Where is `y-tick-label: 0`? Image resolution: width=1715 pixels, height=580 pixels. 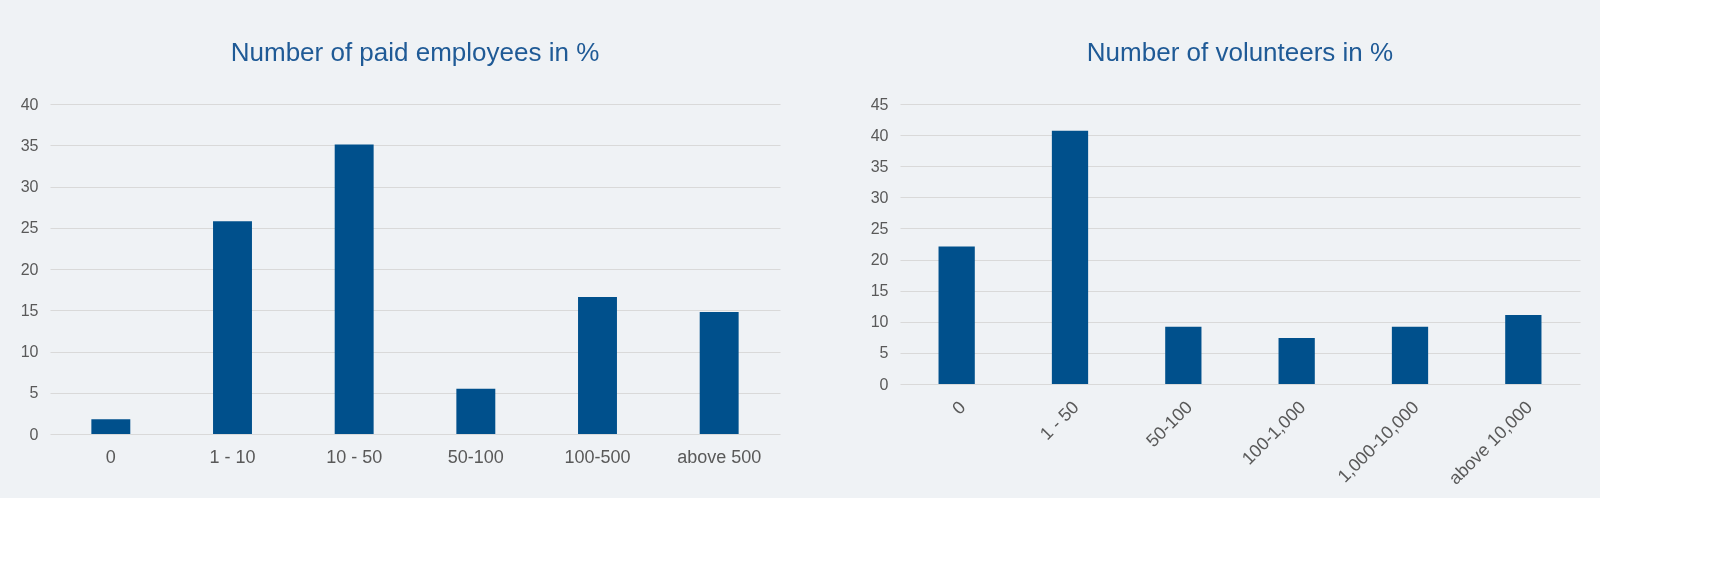 y-tick-label: 0 is located at coordinates (884, 384).